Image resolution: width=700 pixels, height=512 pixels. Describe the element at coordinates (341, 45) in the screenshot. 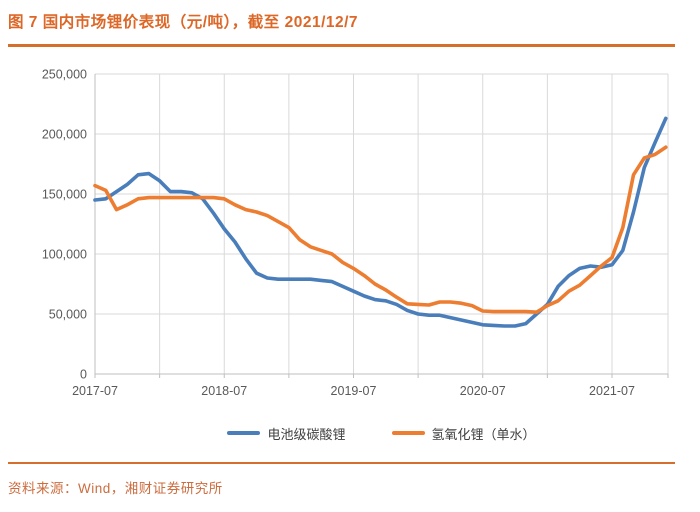

I see `title-rule` at that location.